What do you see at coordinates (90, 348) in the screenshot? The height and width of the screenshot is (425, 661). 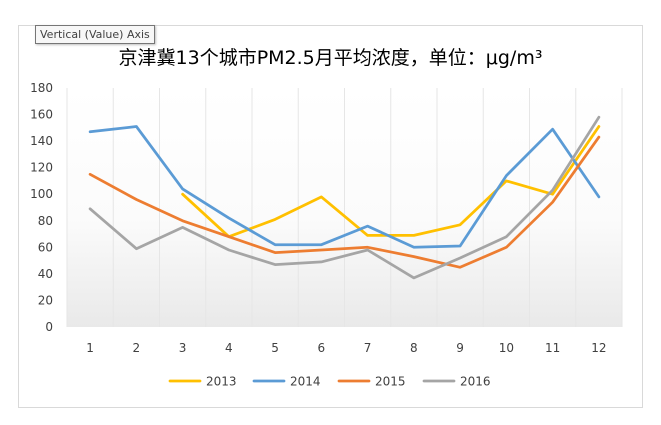 I see `x-tick-label: 1` at bounding box center [90, 348].